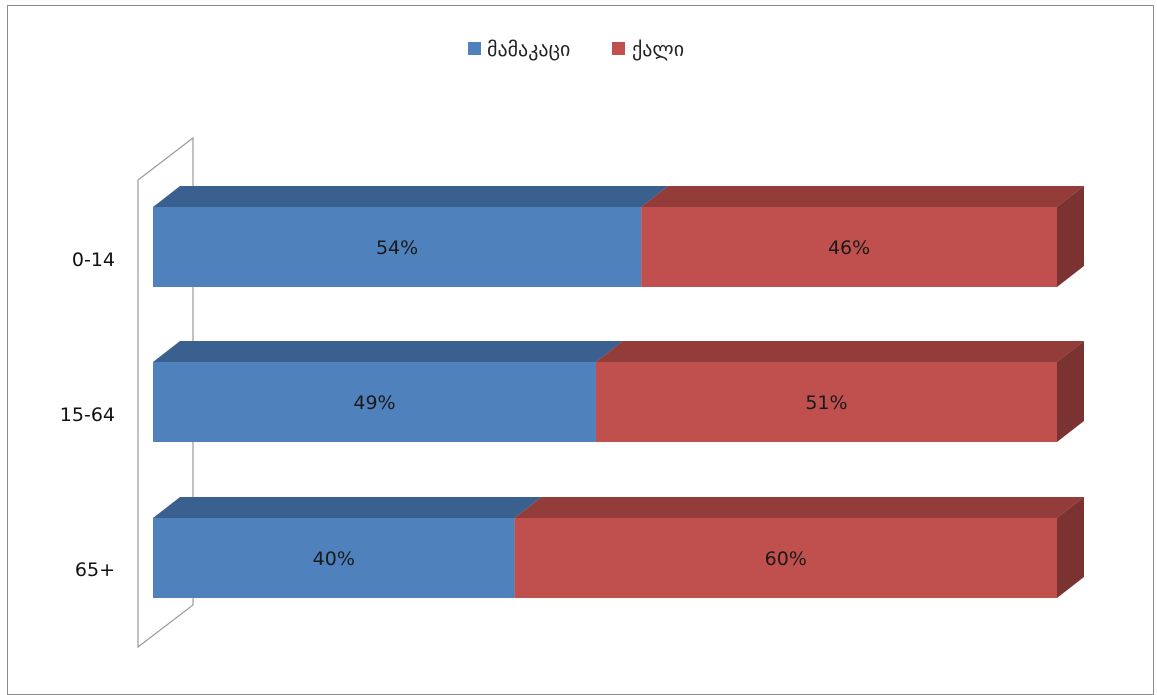 This screenshot has height=695, width=1157. I want to click on data-label-male-15-64: 49%, so click(374, 403).